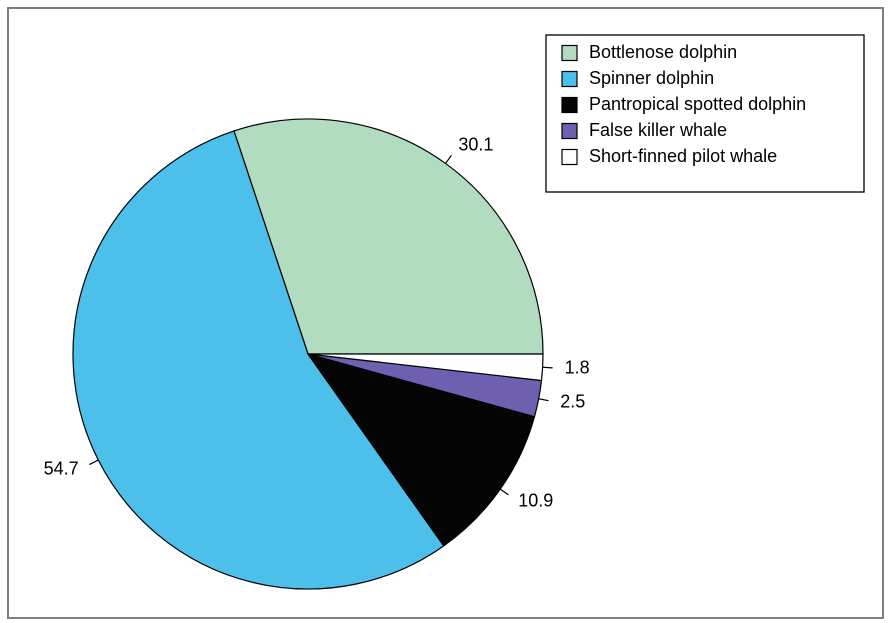 The height and width of the screenshot is (623, 888). I want to click on slice-label-pantropical-spotted-dolphin: 10.9, so click(535, 501).